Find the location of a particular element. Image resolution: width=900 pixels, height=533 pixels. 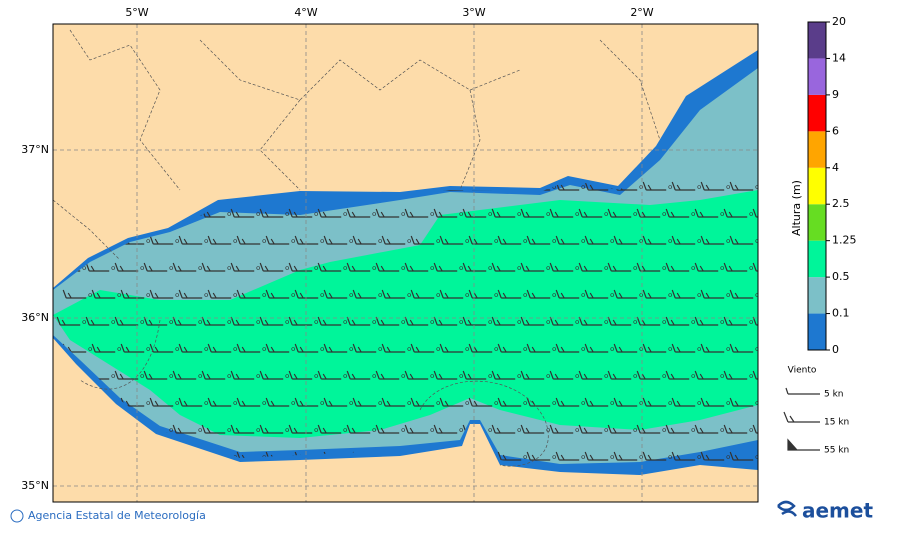

copyright-icon is located at coordinates (17, 516).